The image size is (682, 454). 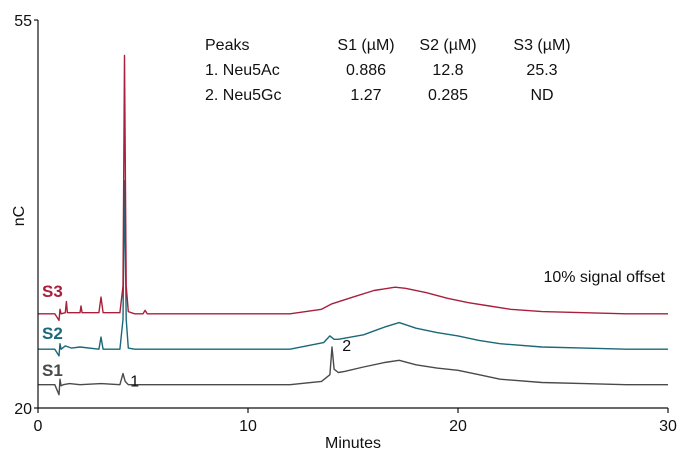 I want to click on table-header-peaks: Peaks, so click(x=227, y=45).